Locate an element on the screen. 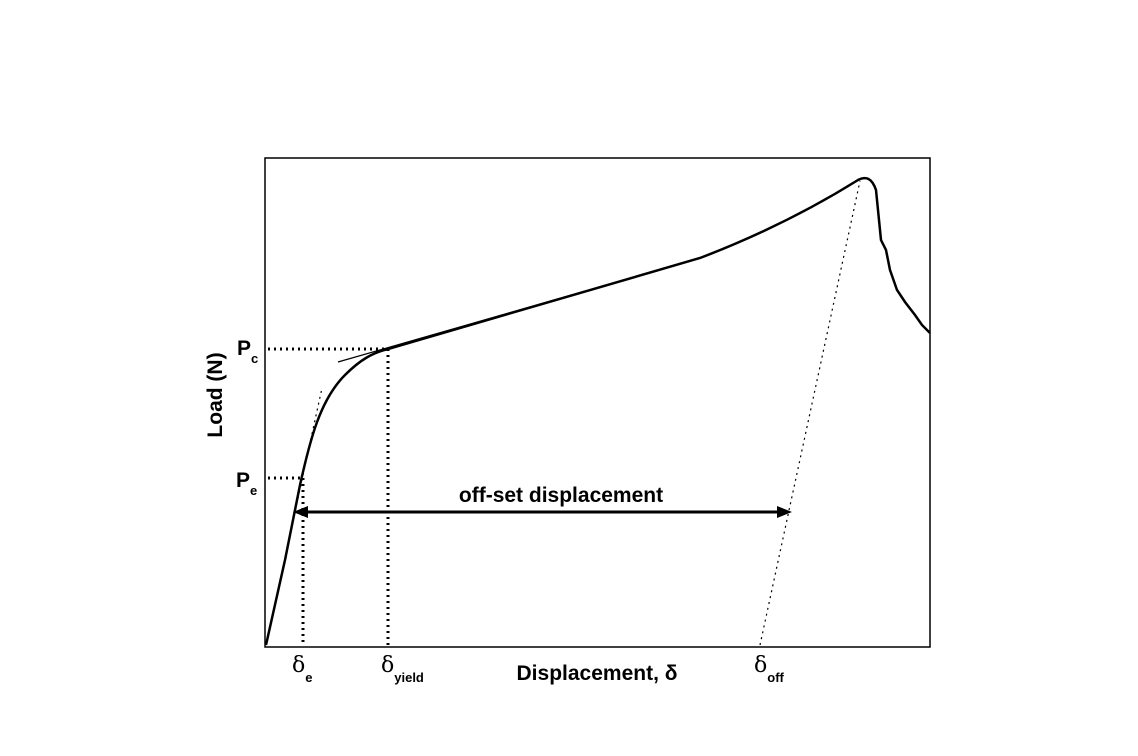 This screenshot has width=1138, height=756. annotation: off-set displacement is located at coordinates (561, 495).